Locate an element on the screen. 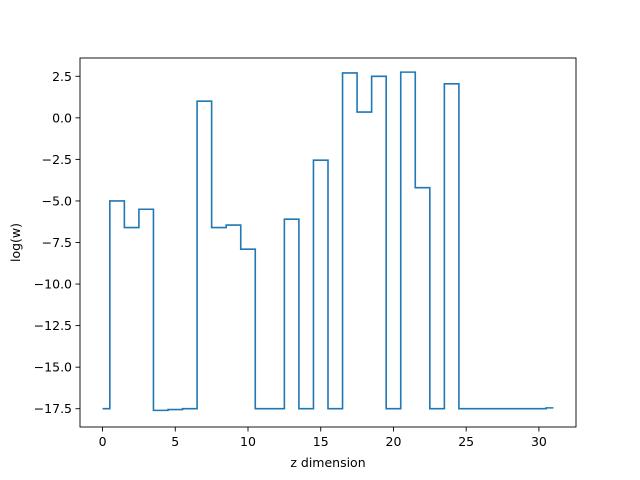 The width and height of the screenshot is (640, 480). y-tick-label: −17.5 is located at coordinates (53, 408).